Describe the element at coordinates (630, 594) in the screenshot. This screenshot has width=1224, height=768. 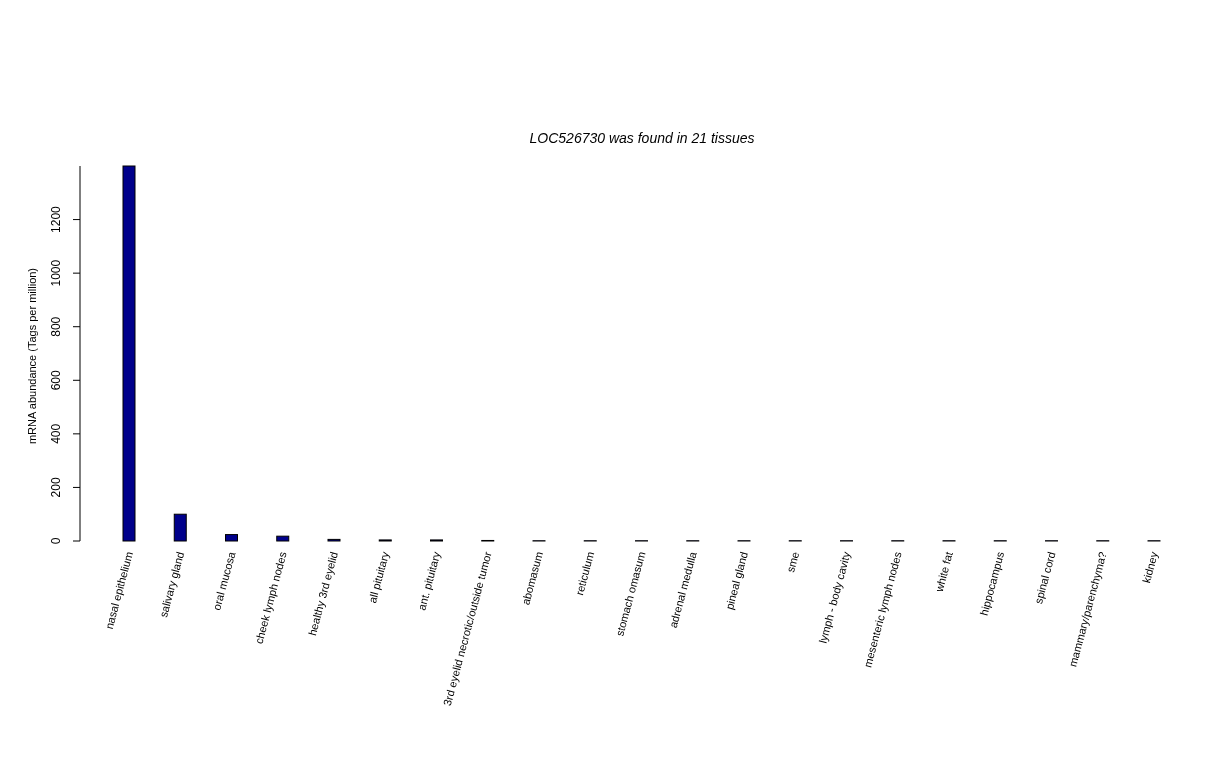
I see `x-tick-label: stomach omasum` at that location.